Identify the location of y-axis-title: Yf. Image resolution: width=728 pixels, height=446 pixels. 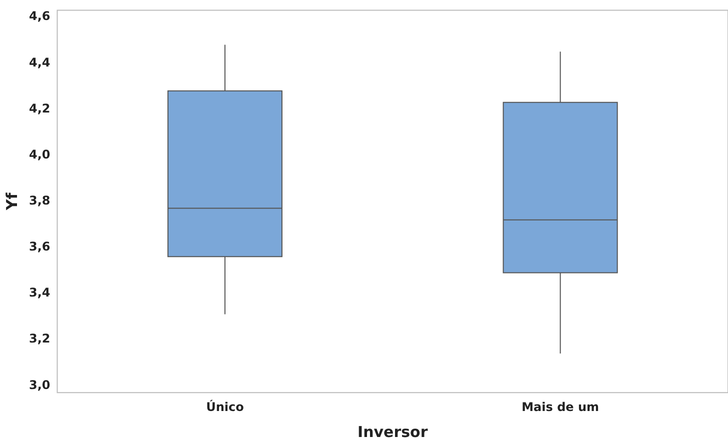
(11, 202).